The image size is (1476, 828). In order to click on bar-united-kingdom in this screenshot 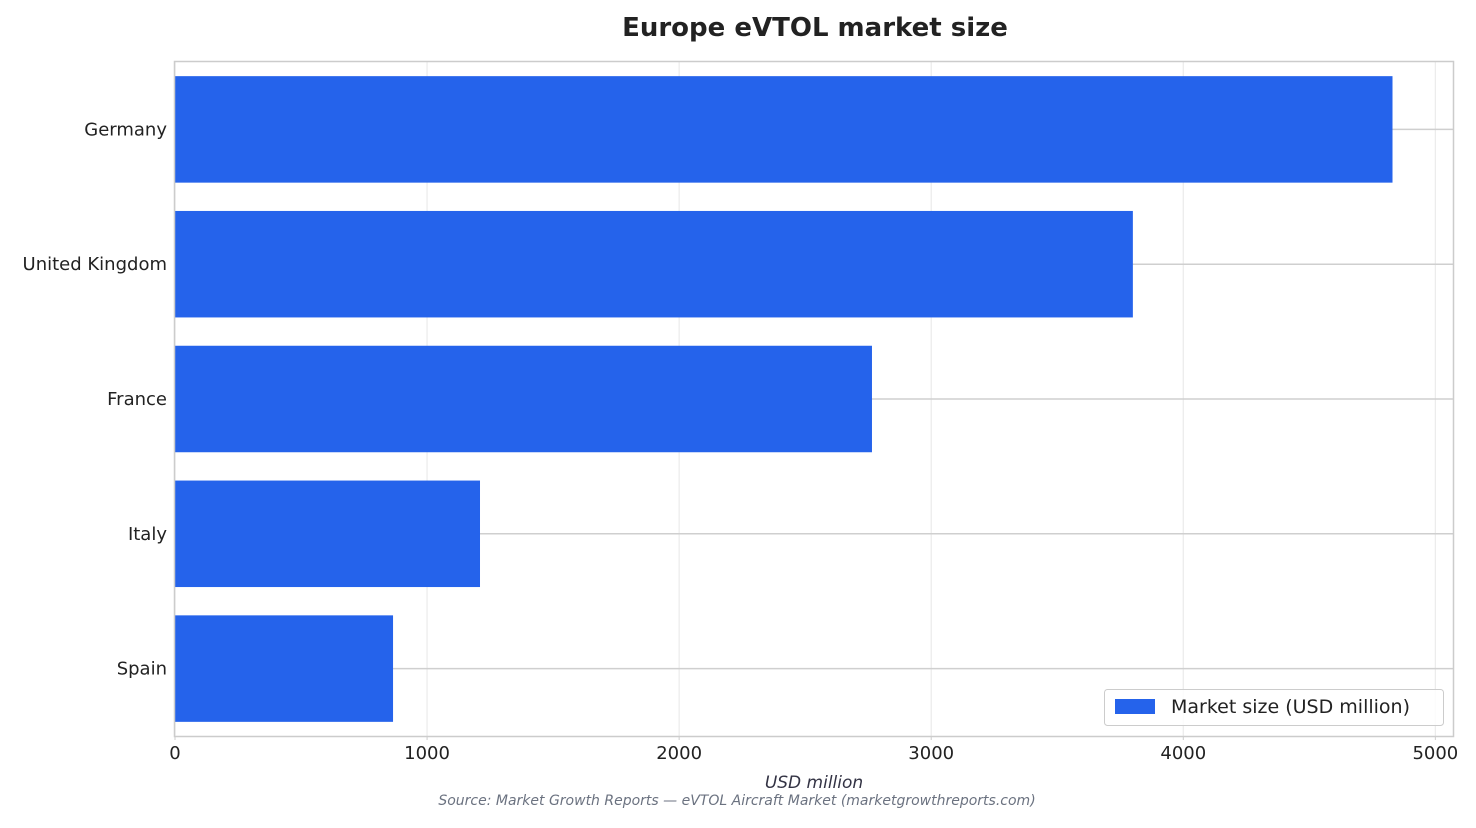, I will do `click(654, 264)`.